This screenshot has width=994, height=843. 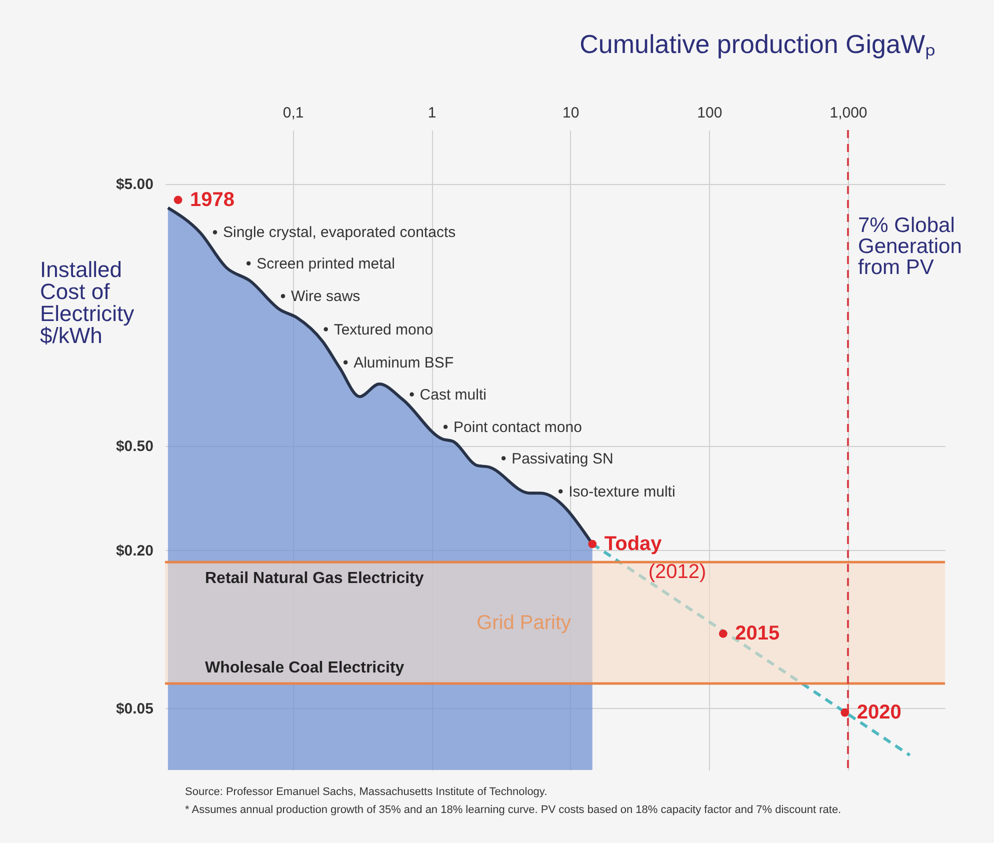 I want to click on x-tick-label: 1,000, so click(x=849, y=113).